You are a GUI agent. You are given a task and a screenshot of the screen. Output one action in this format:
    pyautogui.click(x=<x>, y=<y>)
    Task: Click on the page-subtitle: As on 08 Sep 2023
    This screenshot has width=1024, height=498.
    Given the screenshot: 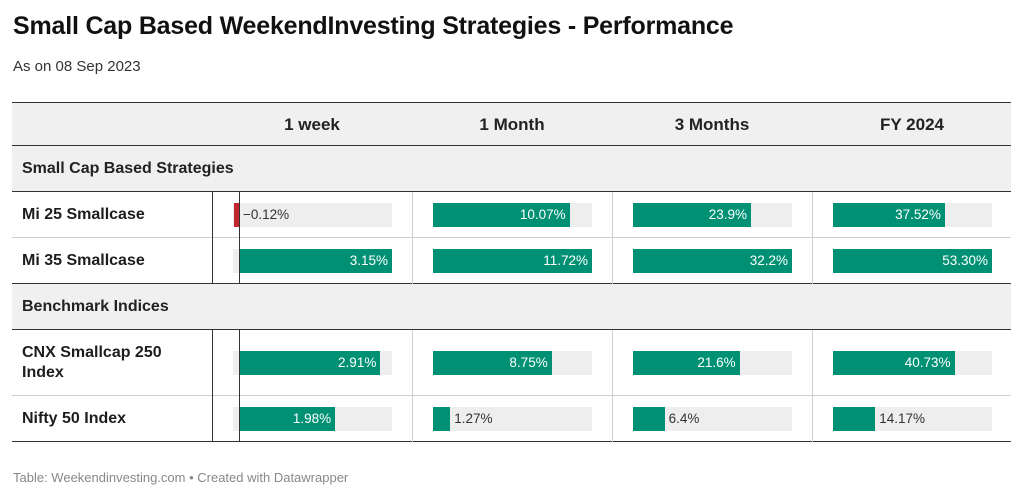 What is the action you would take?
    pyautogui.click(x=77, y=66)
    